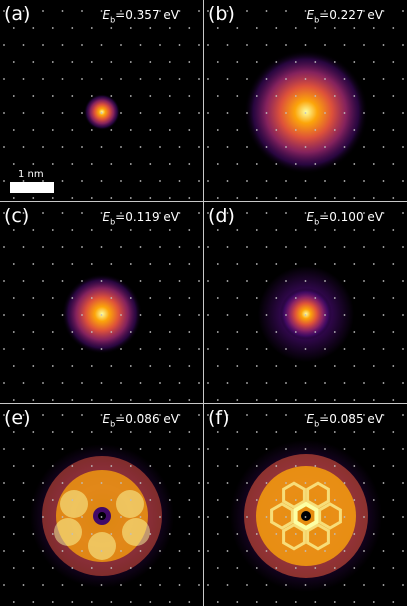  Describe the element at coordinates (147, 15) in the screenshot. I see `energy-value-a: =0.357 eV` at that location.